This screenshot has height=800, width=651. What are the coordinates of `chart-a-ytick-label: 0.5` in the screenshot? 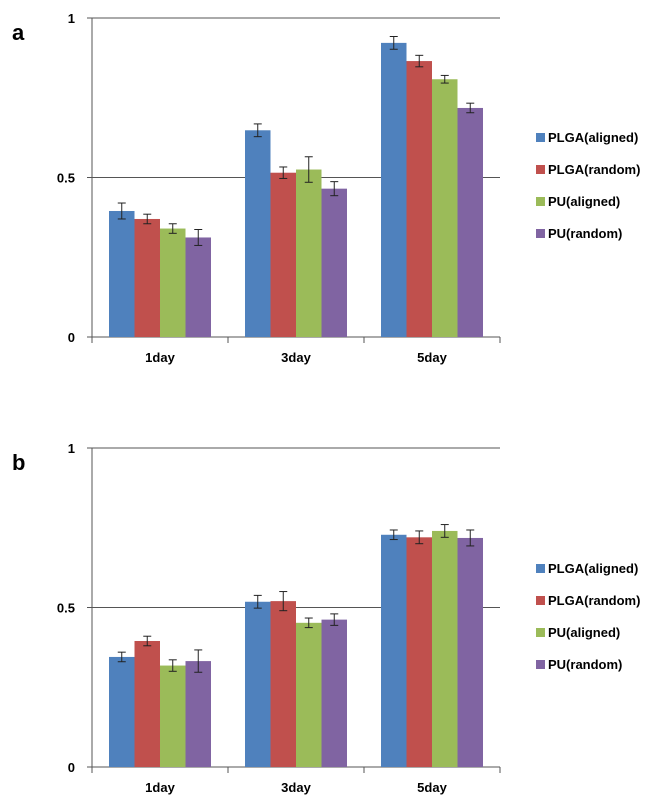 It's located at (66, 178).